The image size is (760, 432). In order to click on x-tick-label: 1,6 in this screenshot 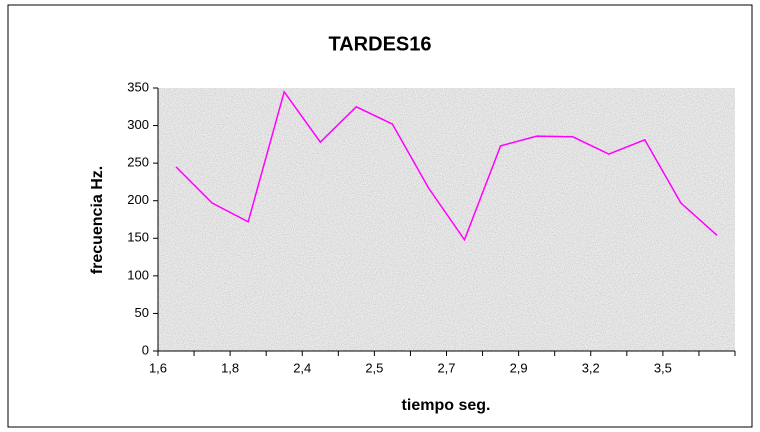, I will do `click(158, 367)`.